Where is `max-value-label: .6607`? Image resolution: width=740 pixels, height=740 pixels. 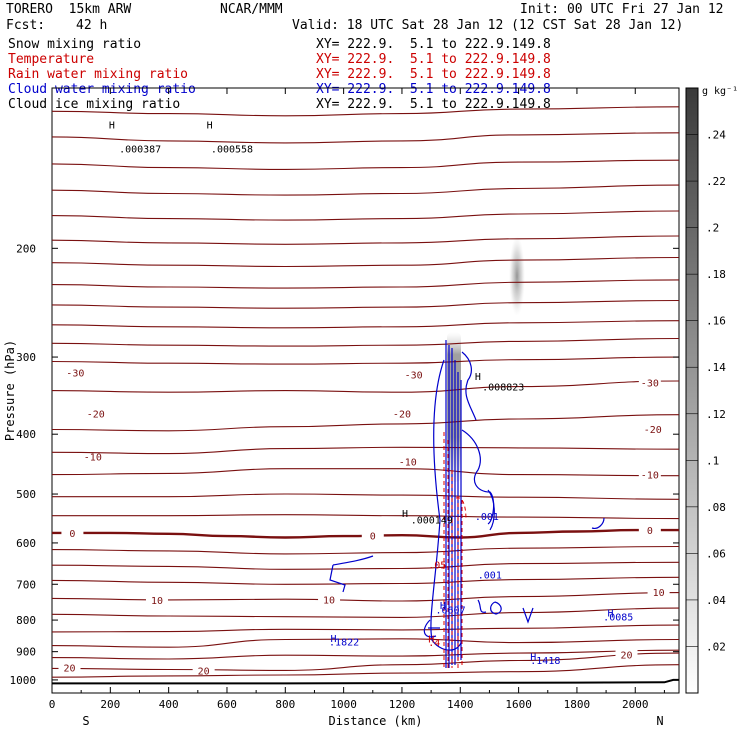 max-value-label: .6607 is located at coordinates (450, 610).